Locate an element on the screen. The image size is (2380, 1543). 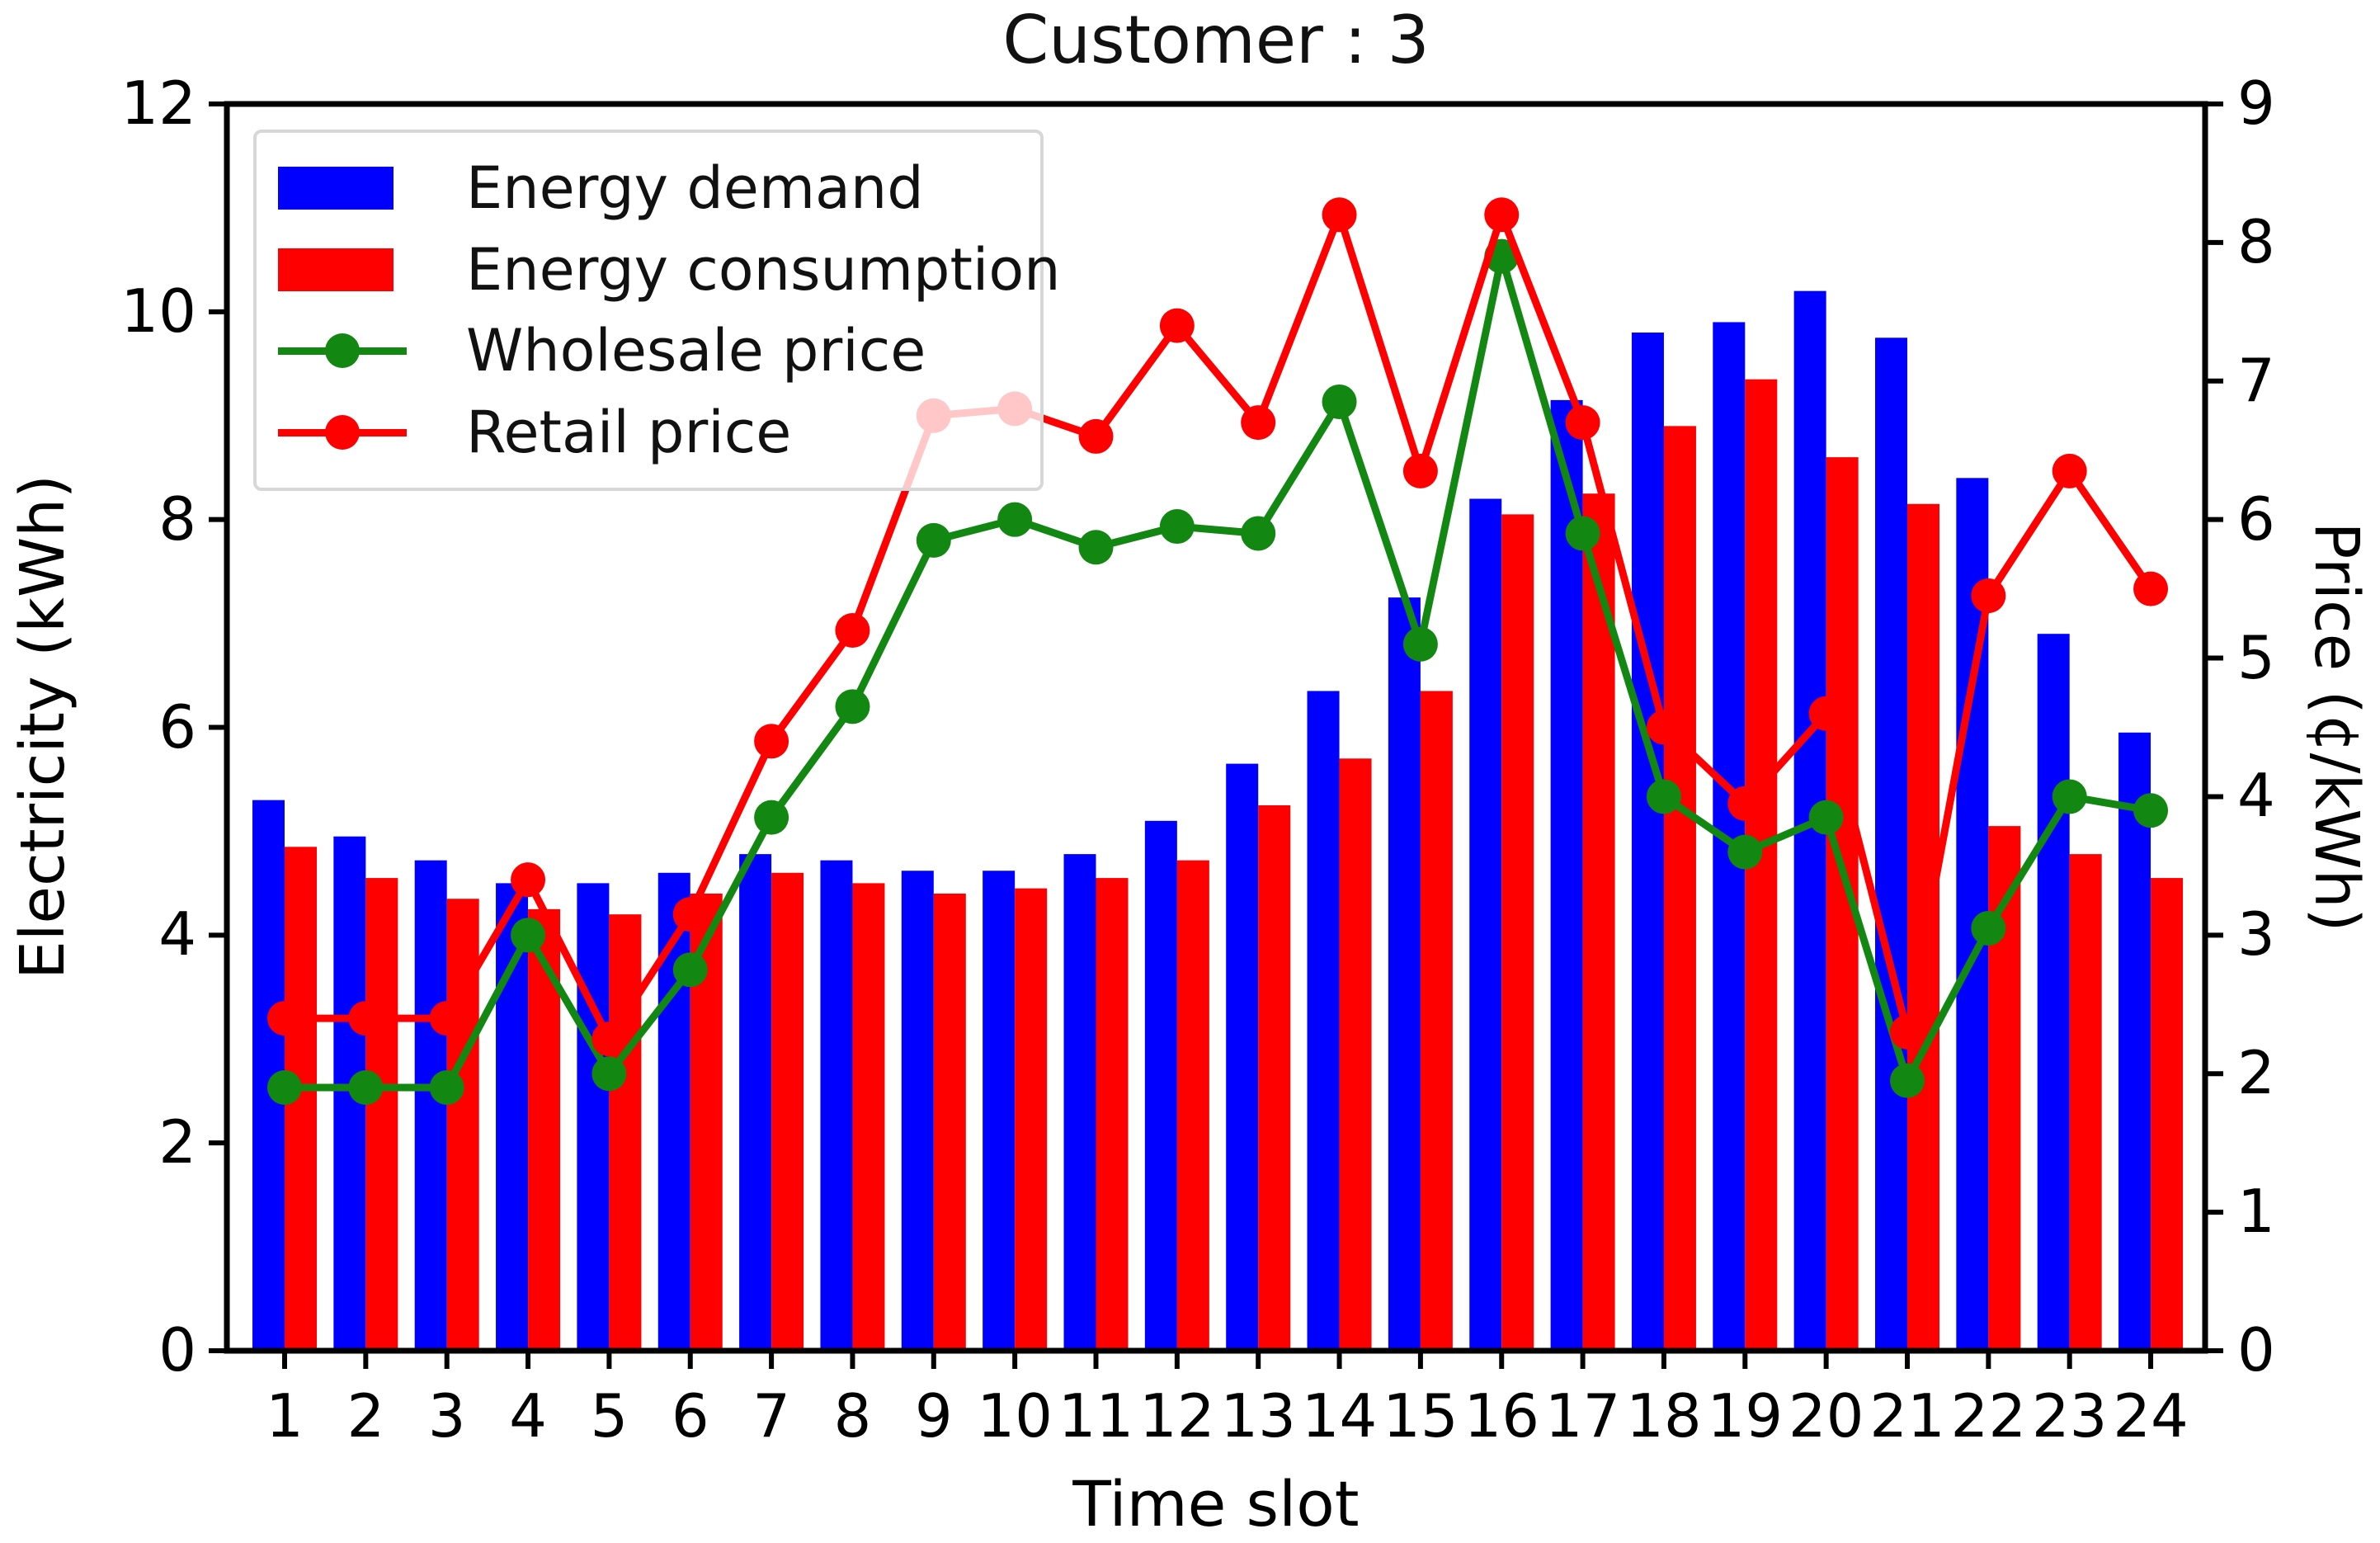
y-left-tick-label: 12 is located at coordinates (158, 103).